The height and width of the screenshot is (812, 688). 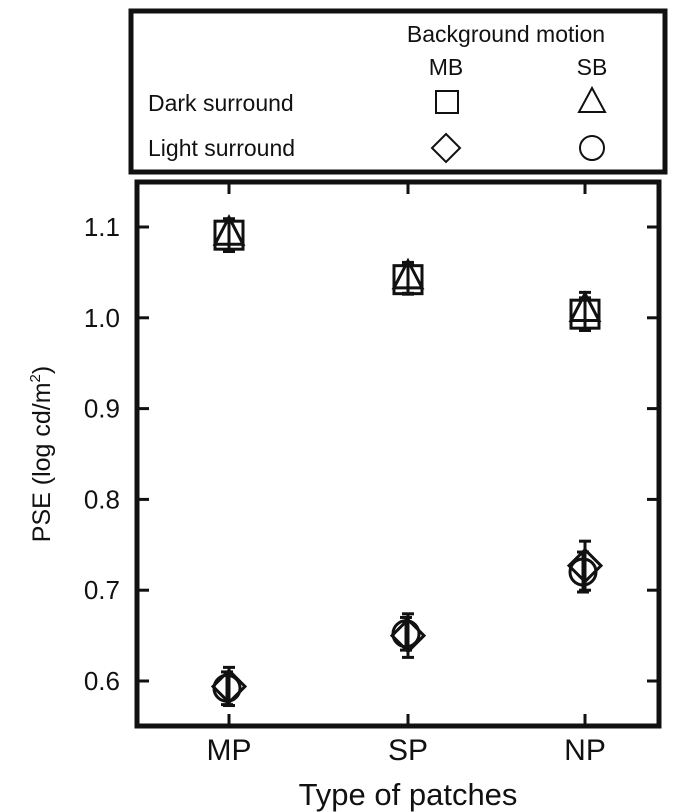 I want to click on y-tick-label: 1.1, so click(x=102, y=227).